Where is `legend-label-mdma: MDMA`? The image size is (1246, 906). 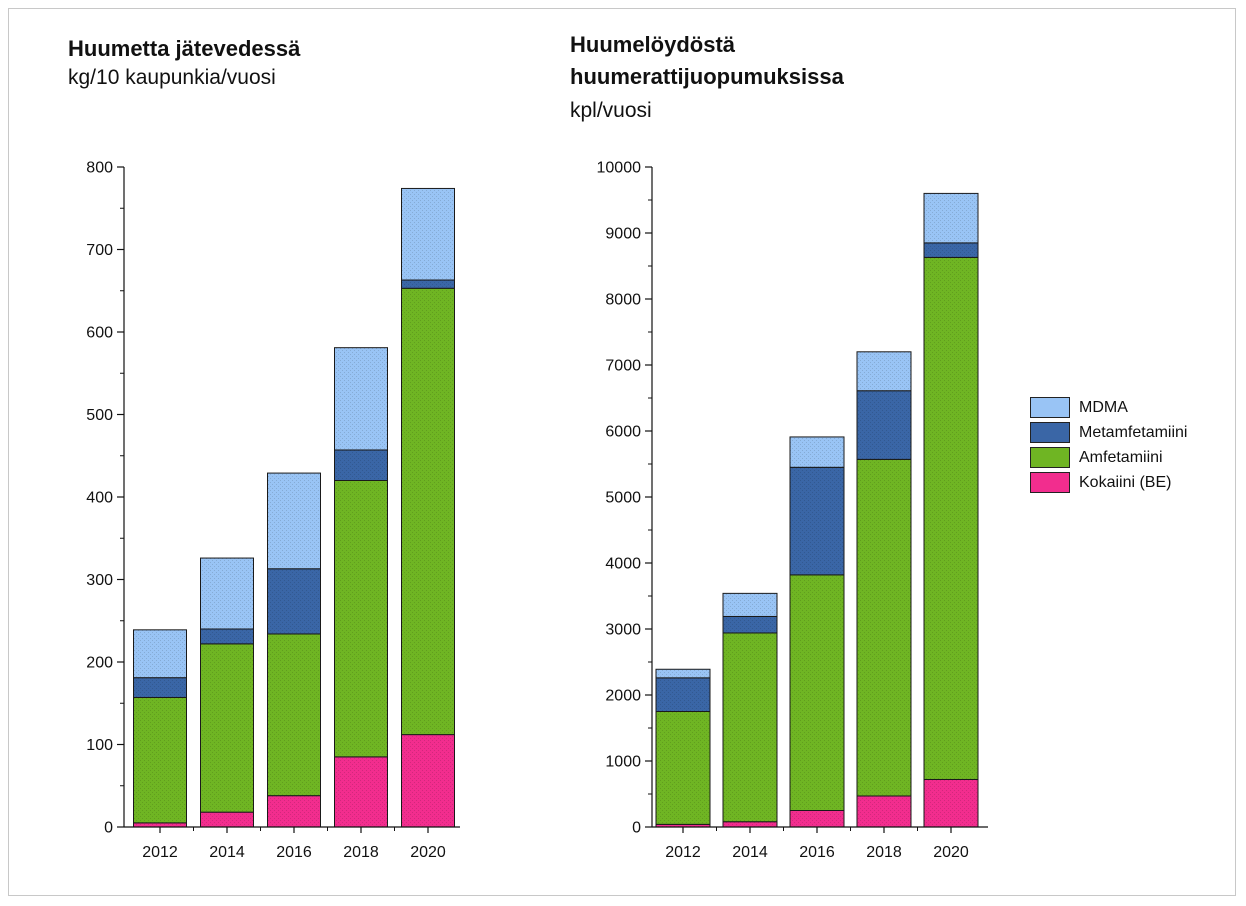
legend-label-mdma: MDMA is located at coordinates (1103, 407).